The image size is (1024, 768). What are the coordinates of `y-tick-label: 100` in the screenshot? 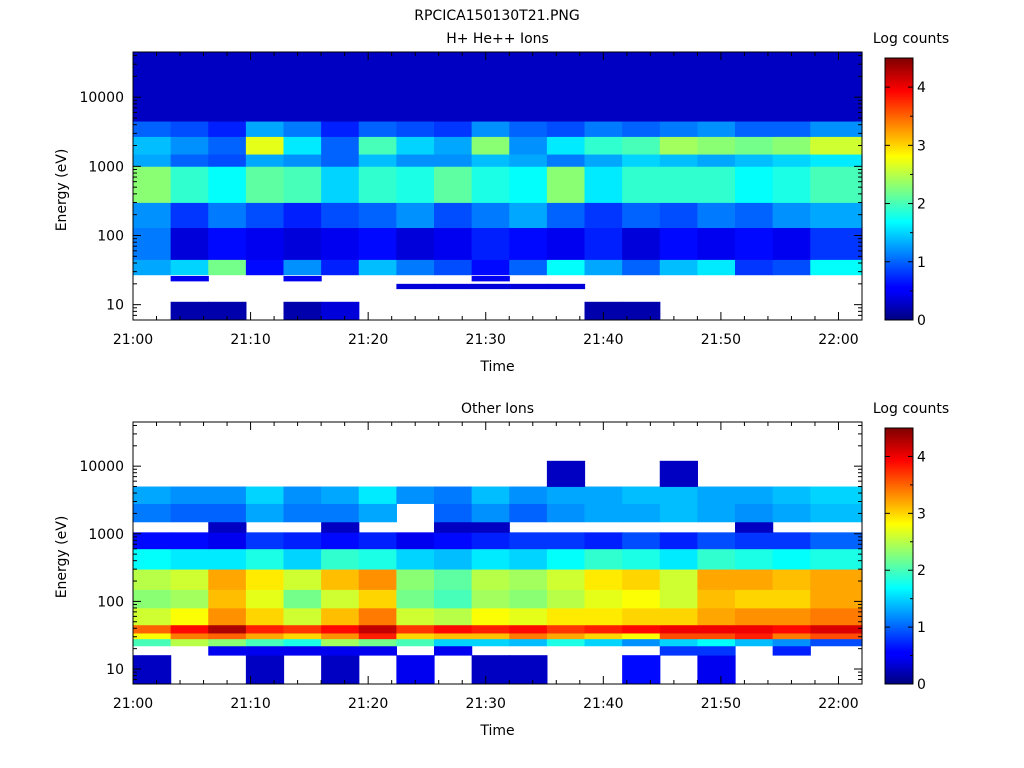 It's located at (110, 236).